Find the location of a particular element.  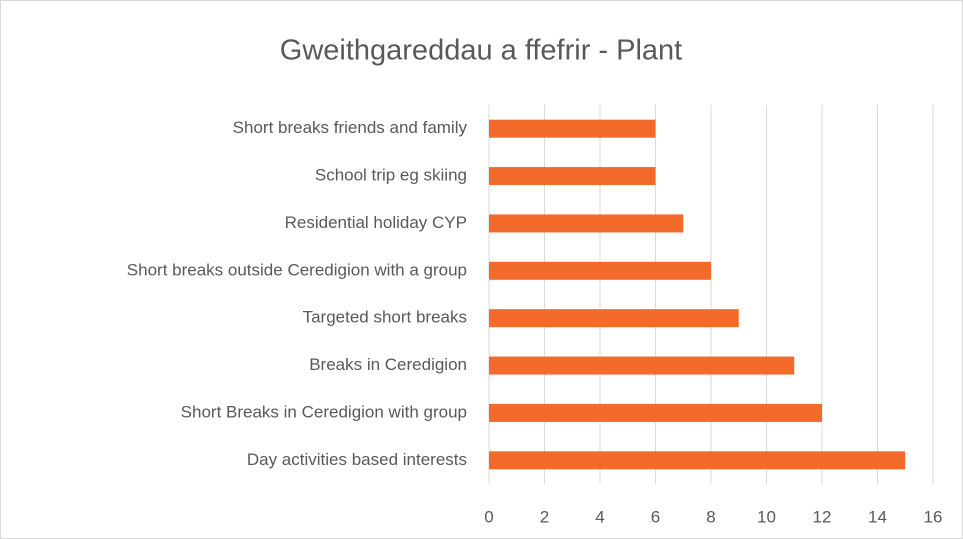

x-tick-label: 2 is located at coordinates (544, 516).